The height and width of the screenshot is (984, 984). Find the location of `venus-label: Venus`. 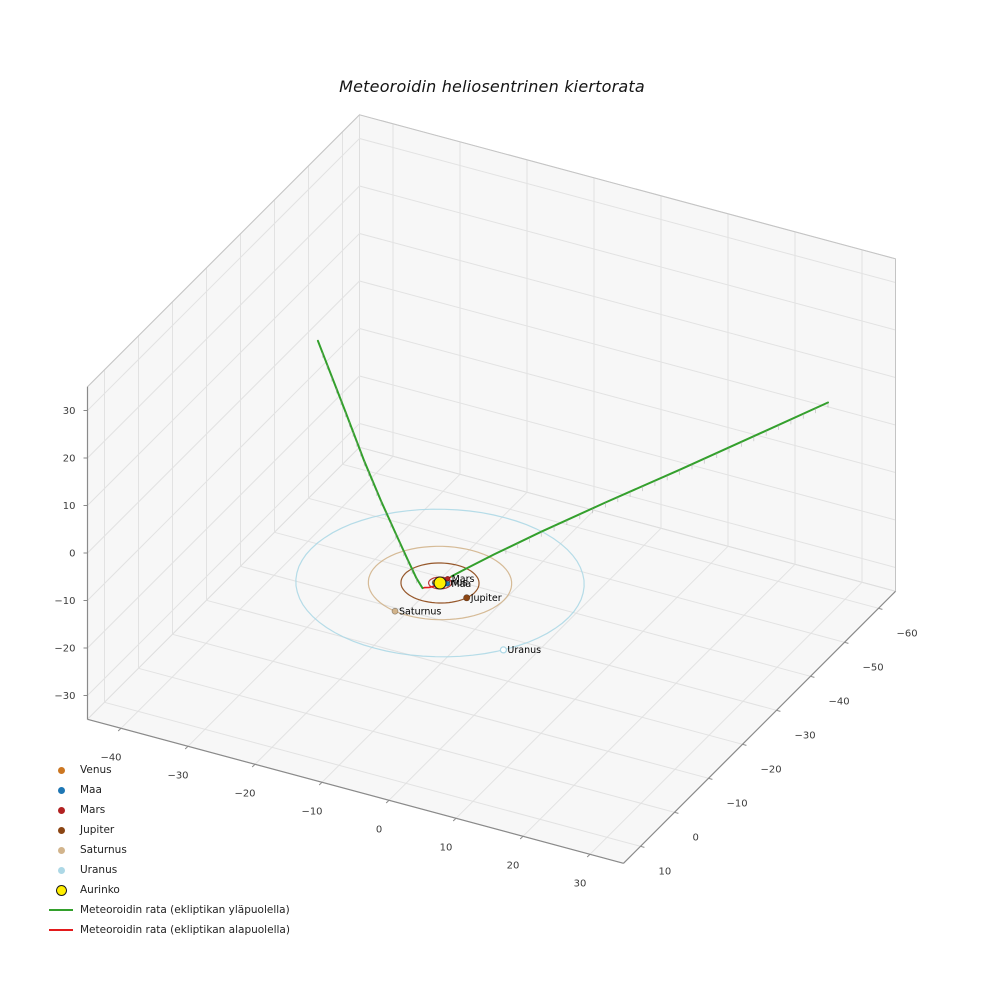

venus-label: Venus is located at coordinates (453, 582).